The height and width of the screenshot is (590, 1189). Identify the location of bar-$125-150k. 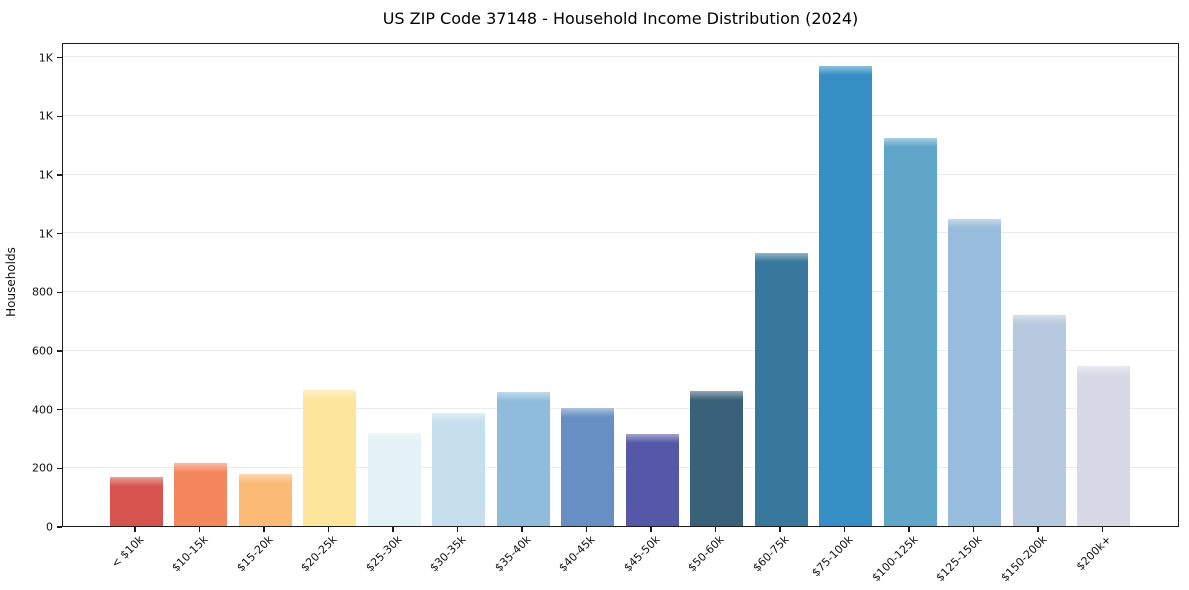
(974, 372).